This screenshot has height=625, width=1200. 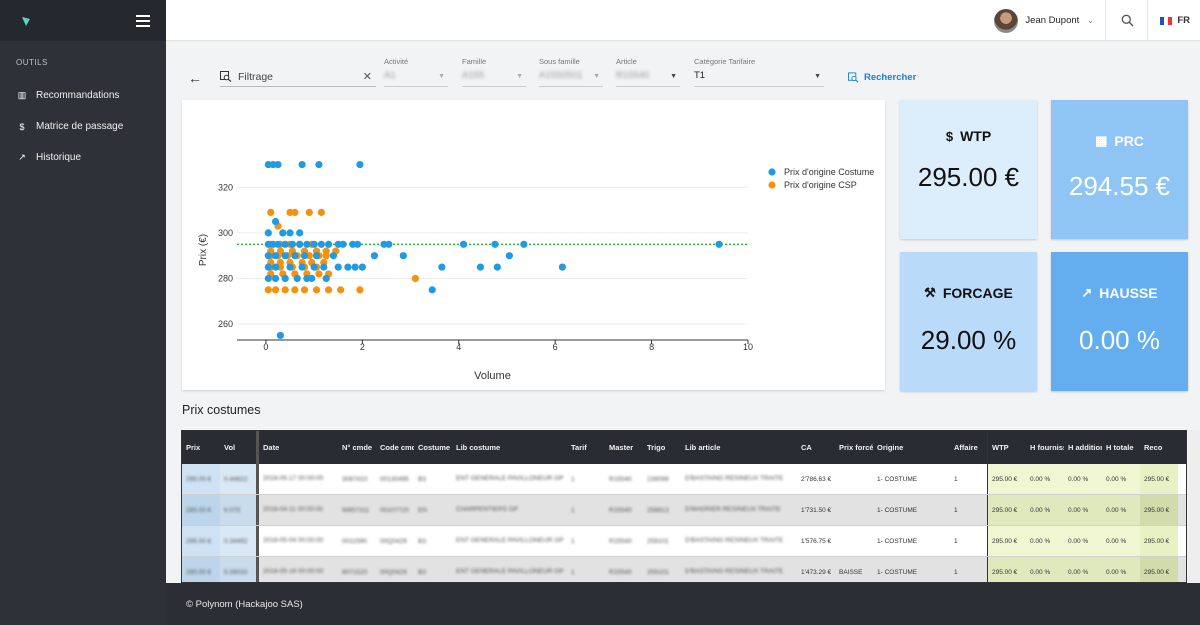 What do you see at coordinates (1121, 447) in the screenshot?
I see `column-header: H totale` at bounding box center [1121, 447].